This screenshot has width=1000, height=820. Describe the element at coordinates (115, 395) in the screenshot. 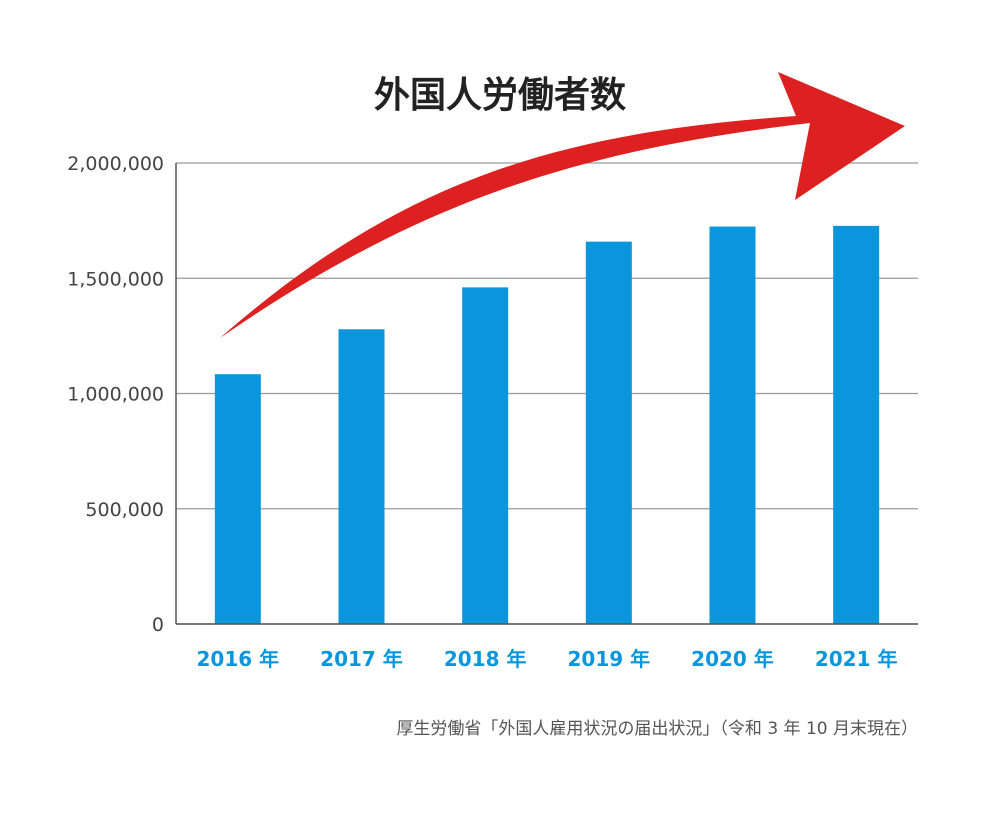

I see `y-tick-label: 1,000,000` at that location.